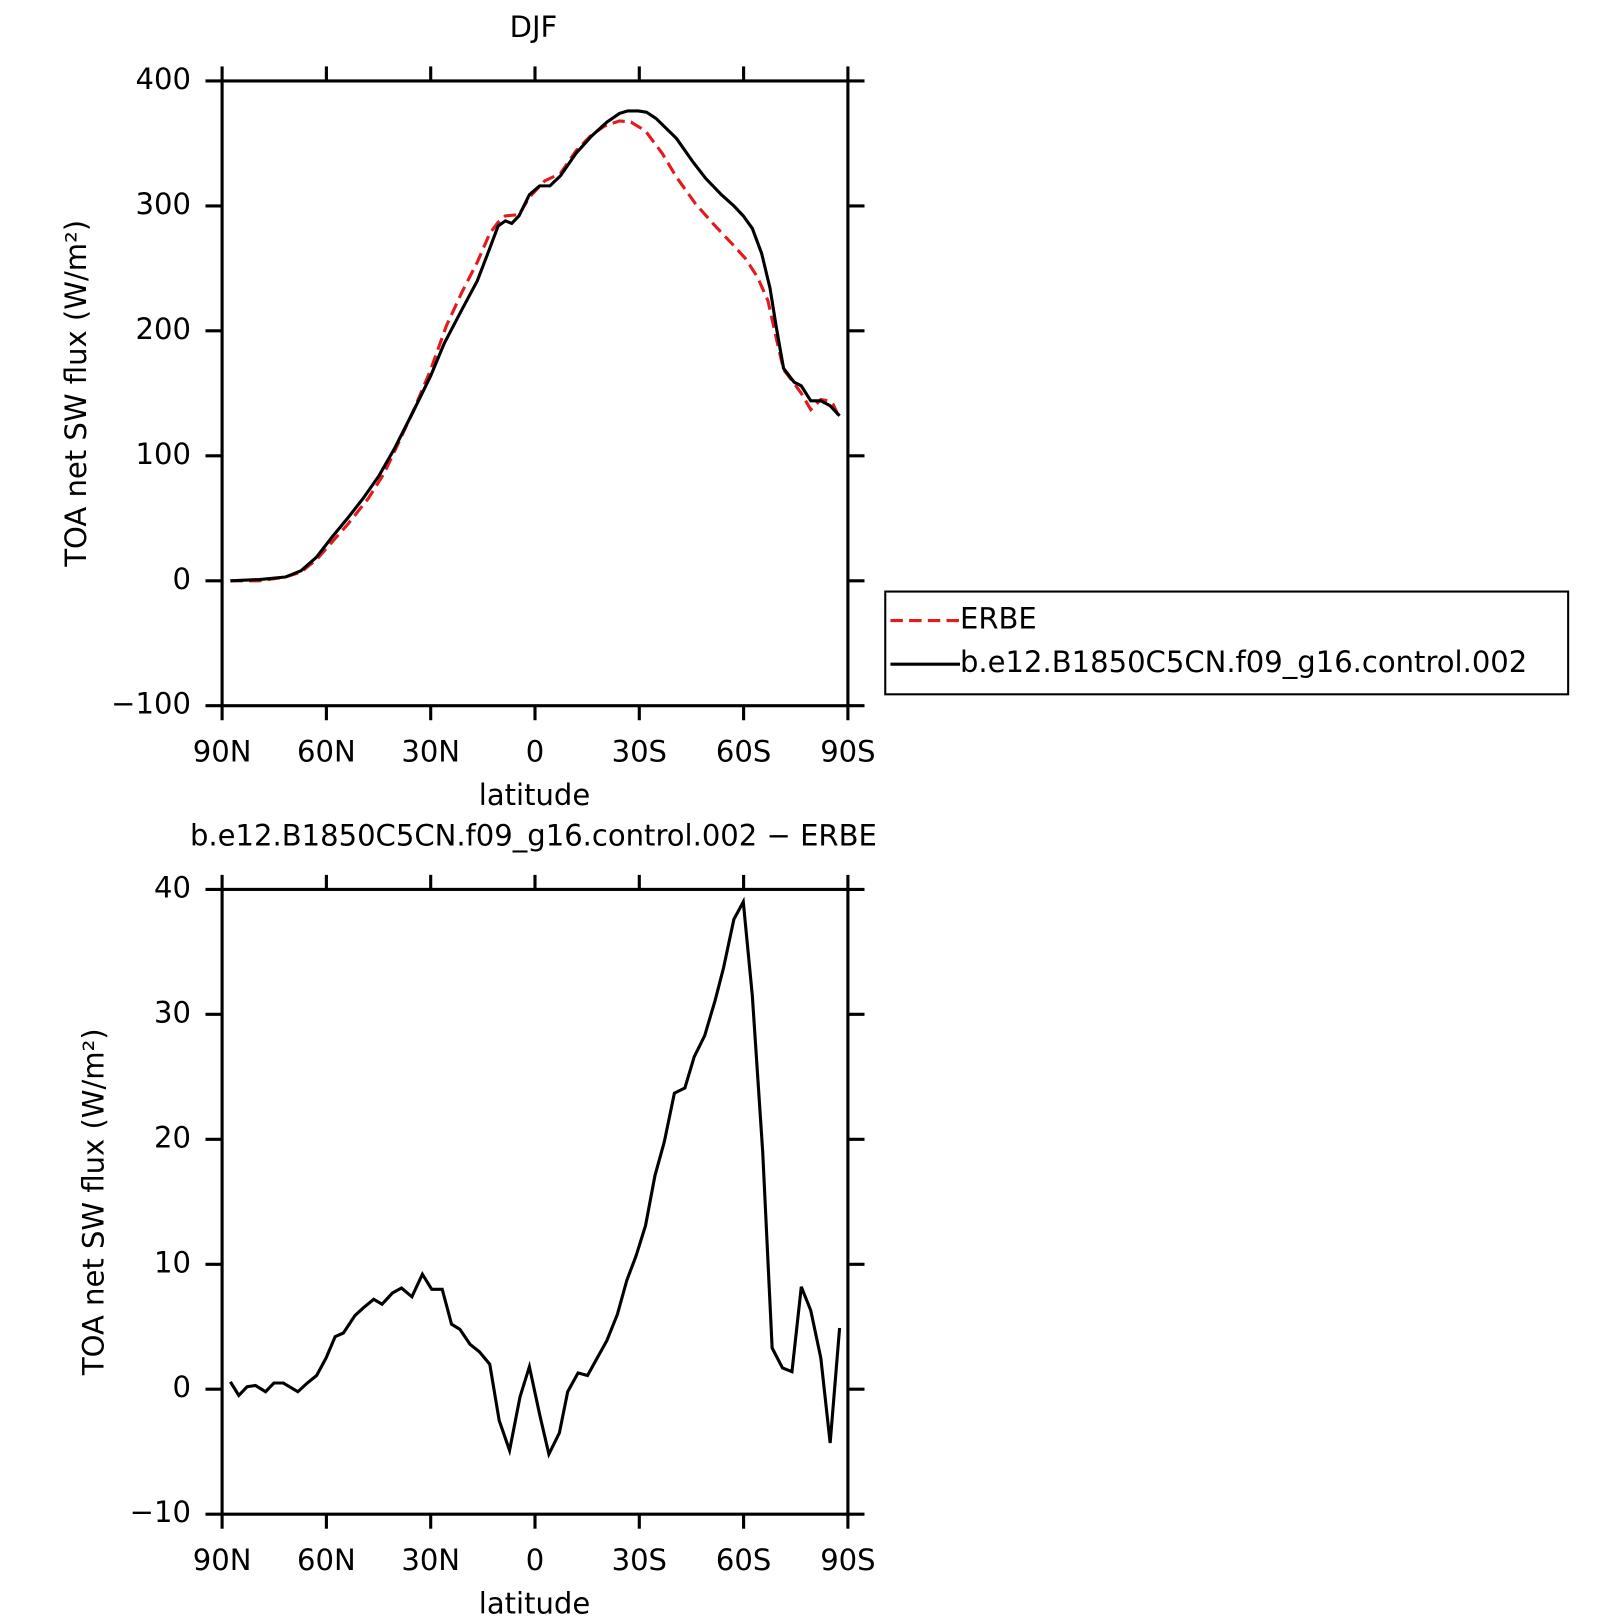 This screenshot has width=1619, height=1619. Describe the element at coordinates (998, 619) in the screenshot. I see `legend-label: ERBE` at that location.